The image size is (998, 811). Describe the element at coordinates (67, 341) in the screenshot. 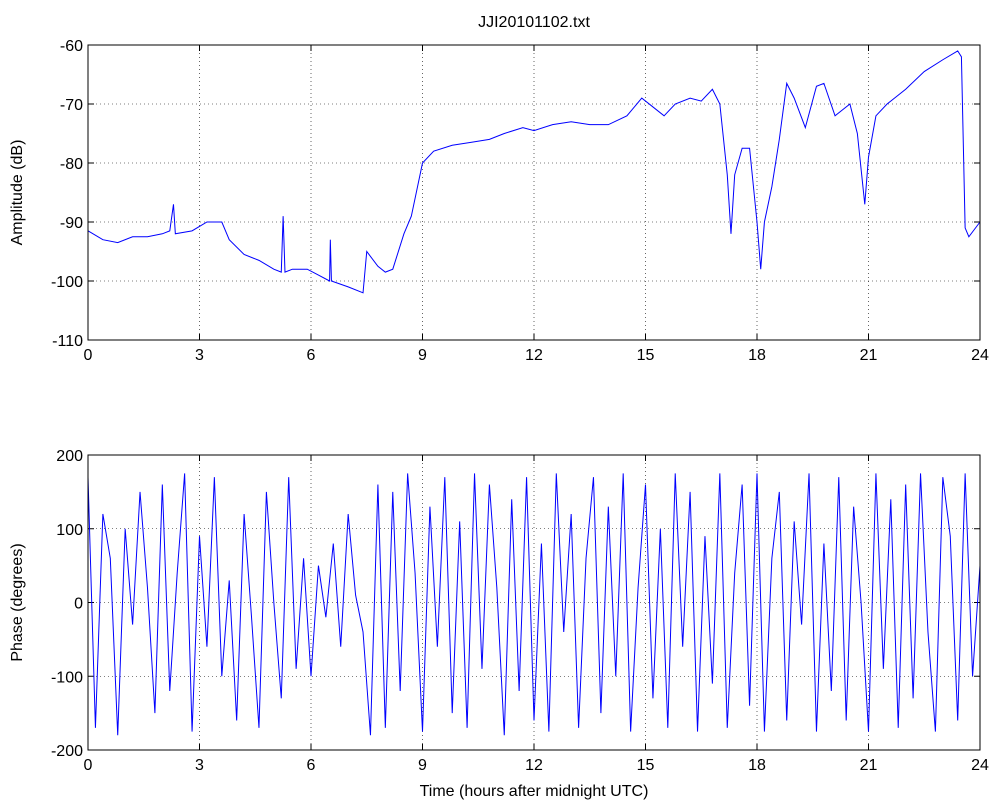

I see `y-tick-label: -110` at that location.